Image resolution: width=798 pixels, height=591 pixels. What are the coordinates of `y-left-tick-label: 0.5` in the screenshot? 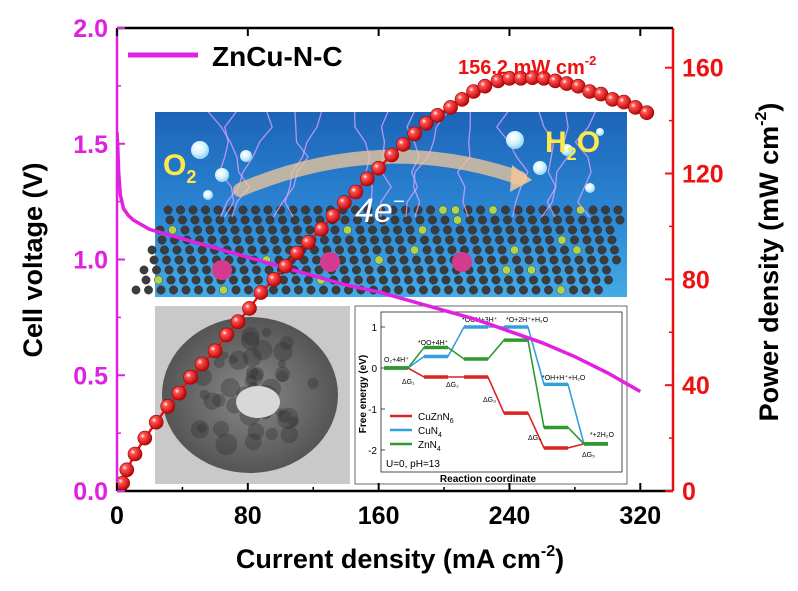 It's located at (90, 376).